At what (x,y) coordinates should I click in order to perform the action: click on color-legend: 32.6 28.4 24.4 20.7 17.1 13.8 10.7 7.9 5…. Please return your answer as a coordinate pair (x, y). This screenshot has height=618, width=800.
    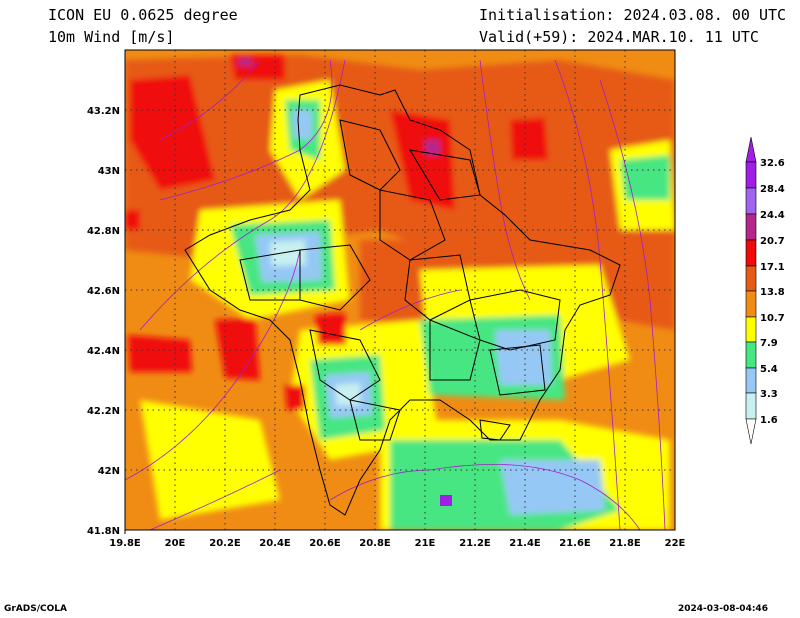
    Looking at the image, I should click on (765, 290).